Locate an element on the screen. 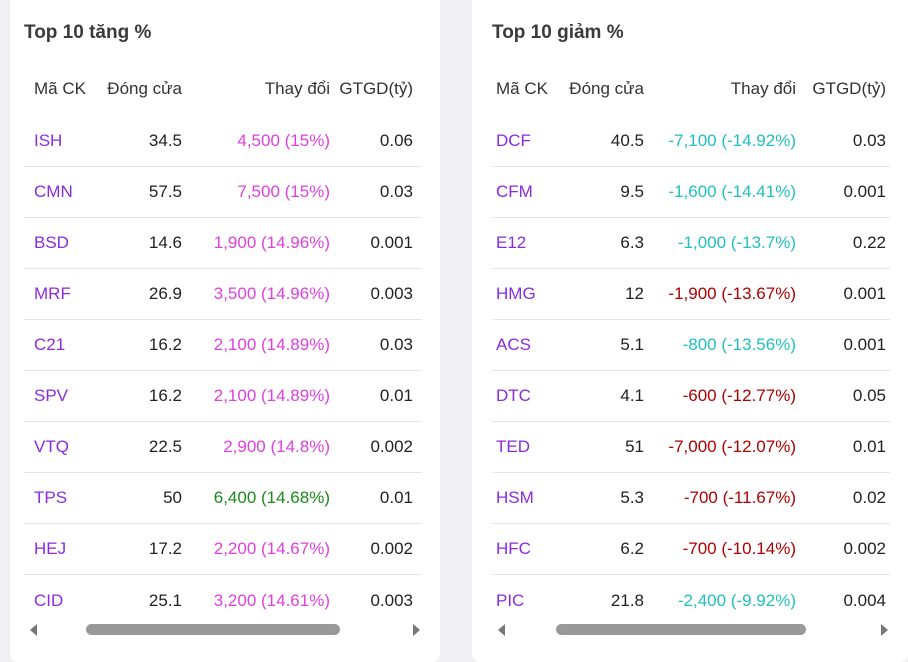  price-change: -7,000 (-12.07%) is located at coordinates (732, 446).